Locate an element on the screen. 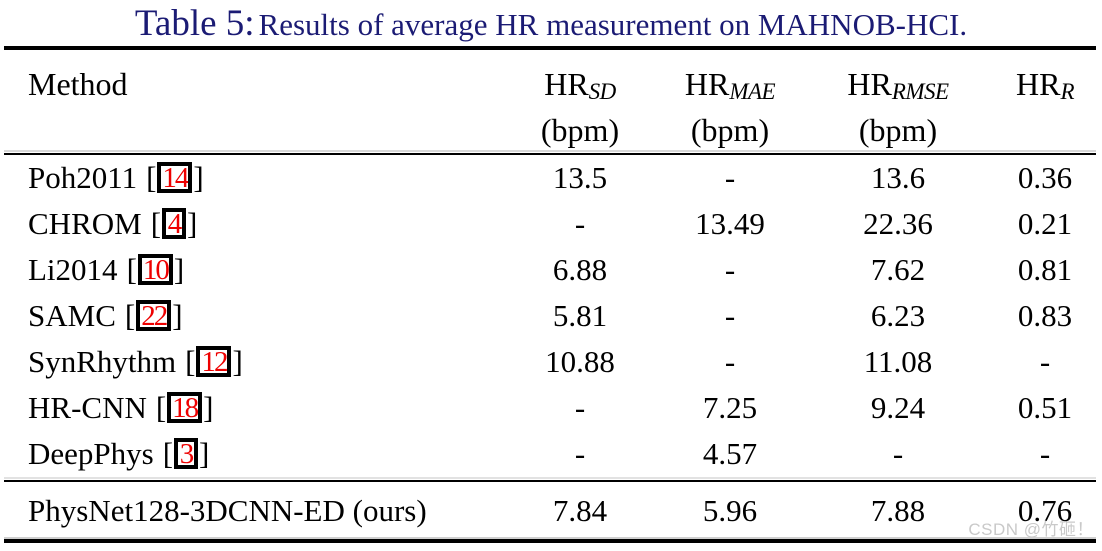 The image size is (1102, 551). hr-sd-value: 7.84 is located at coordinates (580, 510).